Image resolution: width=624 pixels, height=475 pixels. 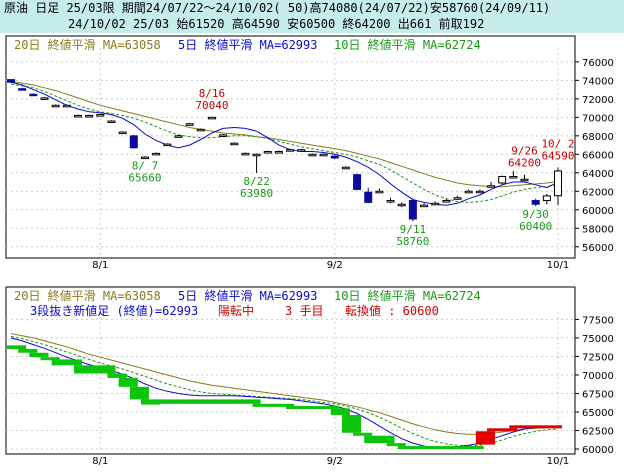 What do you see at coordinates (598, 229) in the screenshot?
I see `y-tick-label: 58000` at bounding box center [598, 229].